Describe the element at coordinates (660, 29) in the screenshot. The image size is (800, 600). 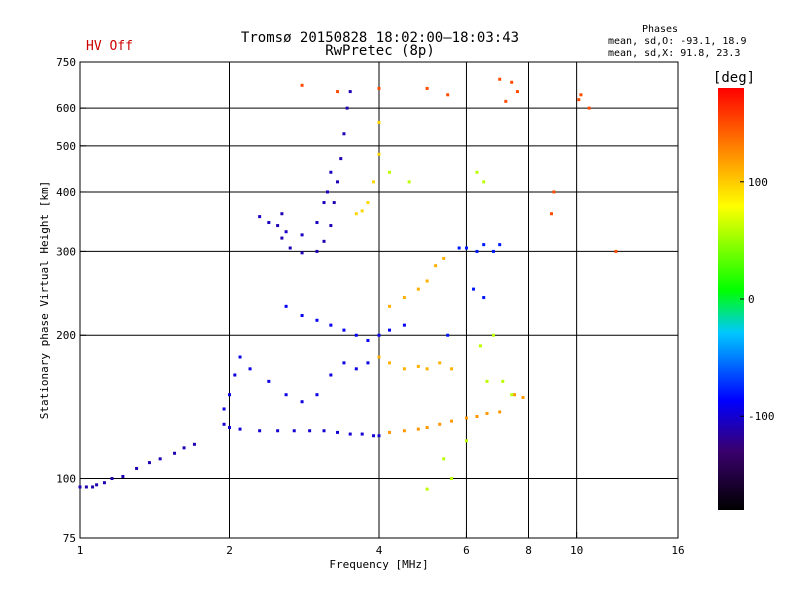
I see `stats-title: Phases` at that location.